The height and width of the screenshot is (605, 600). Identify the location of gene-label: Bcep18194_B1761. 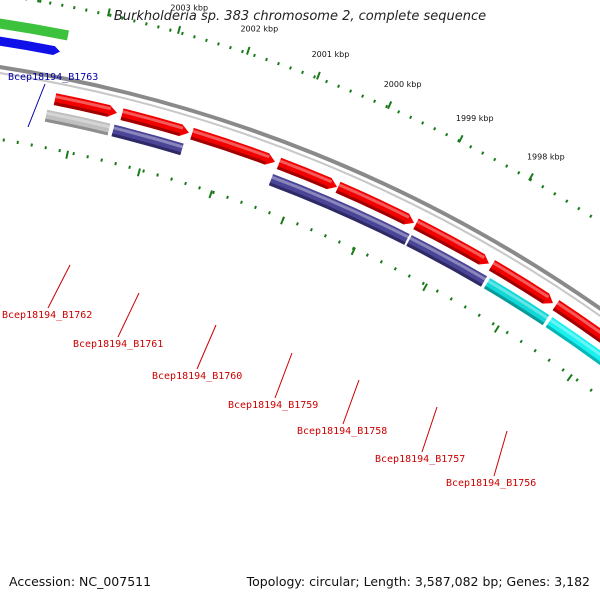
(118, 344).